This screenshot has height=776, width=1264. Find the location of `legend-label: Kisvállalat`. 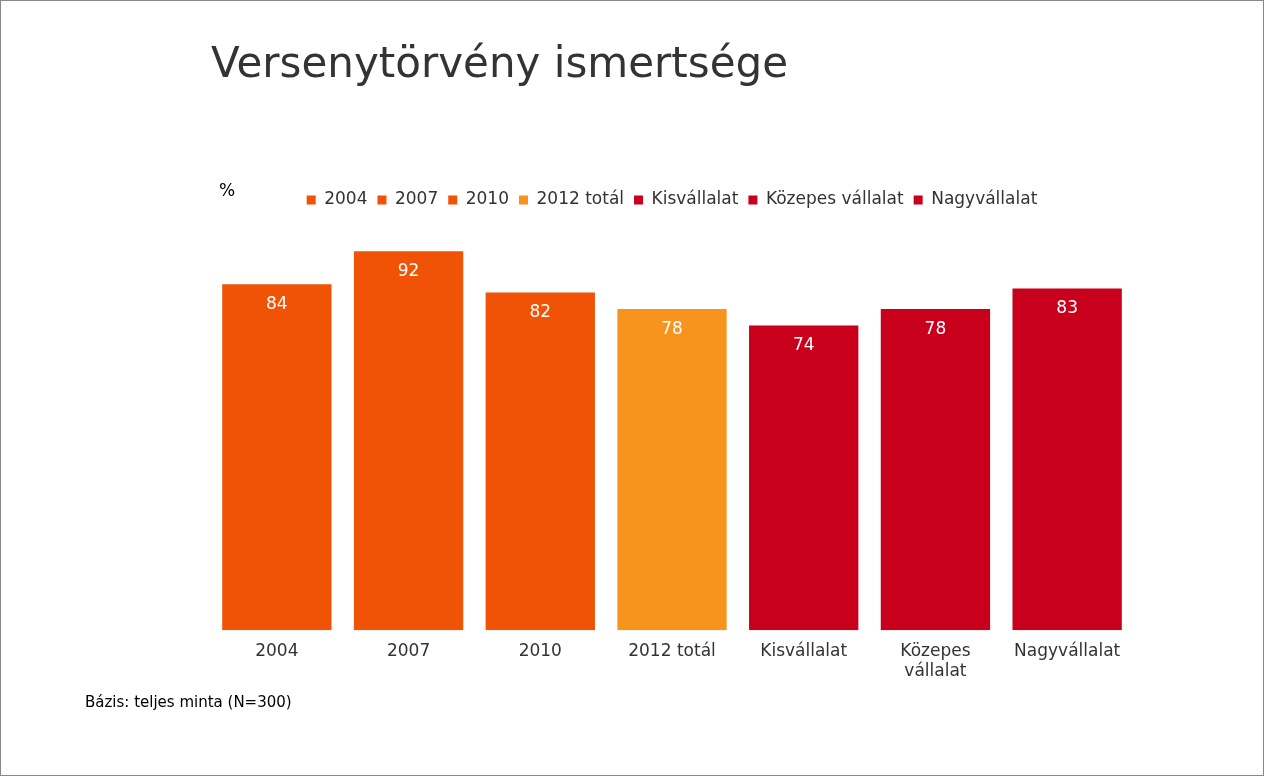

legend-label: Kisvállalat is located at coordinates (695, 198).